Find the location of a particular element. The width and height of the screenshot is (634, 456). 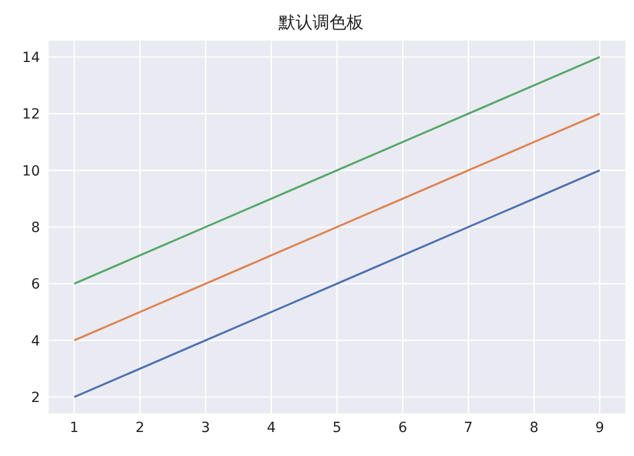

y-tick-label: 6 is located at coordinates (35, 284).